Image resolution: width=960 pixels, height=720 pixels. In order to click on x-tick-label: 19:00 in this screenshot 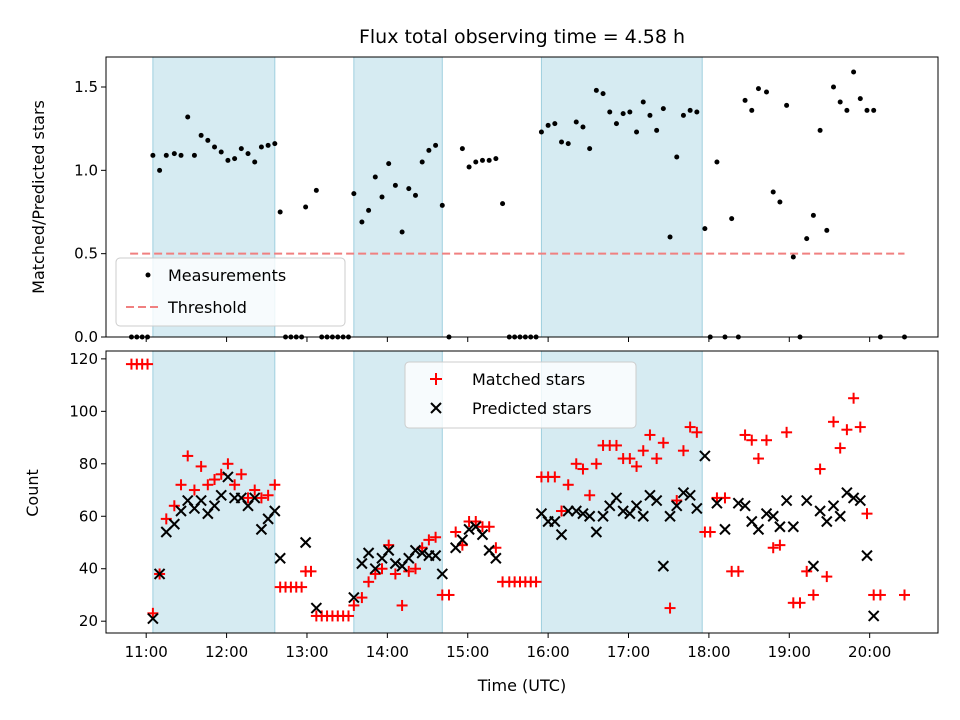, I will do `click(789, 652)`.